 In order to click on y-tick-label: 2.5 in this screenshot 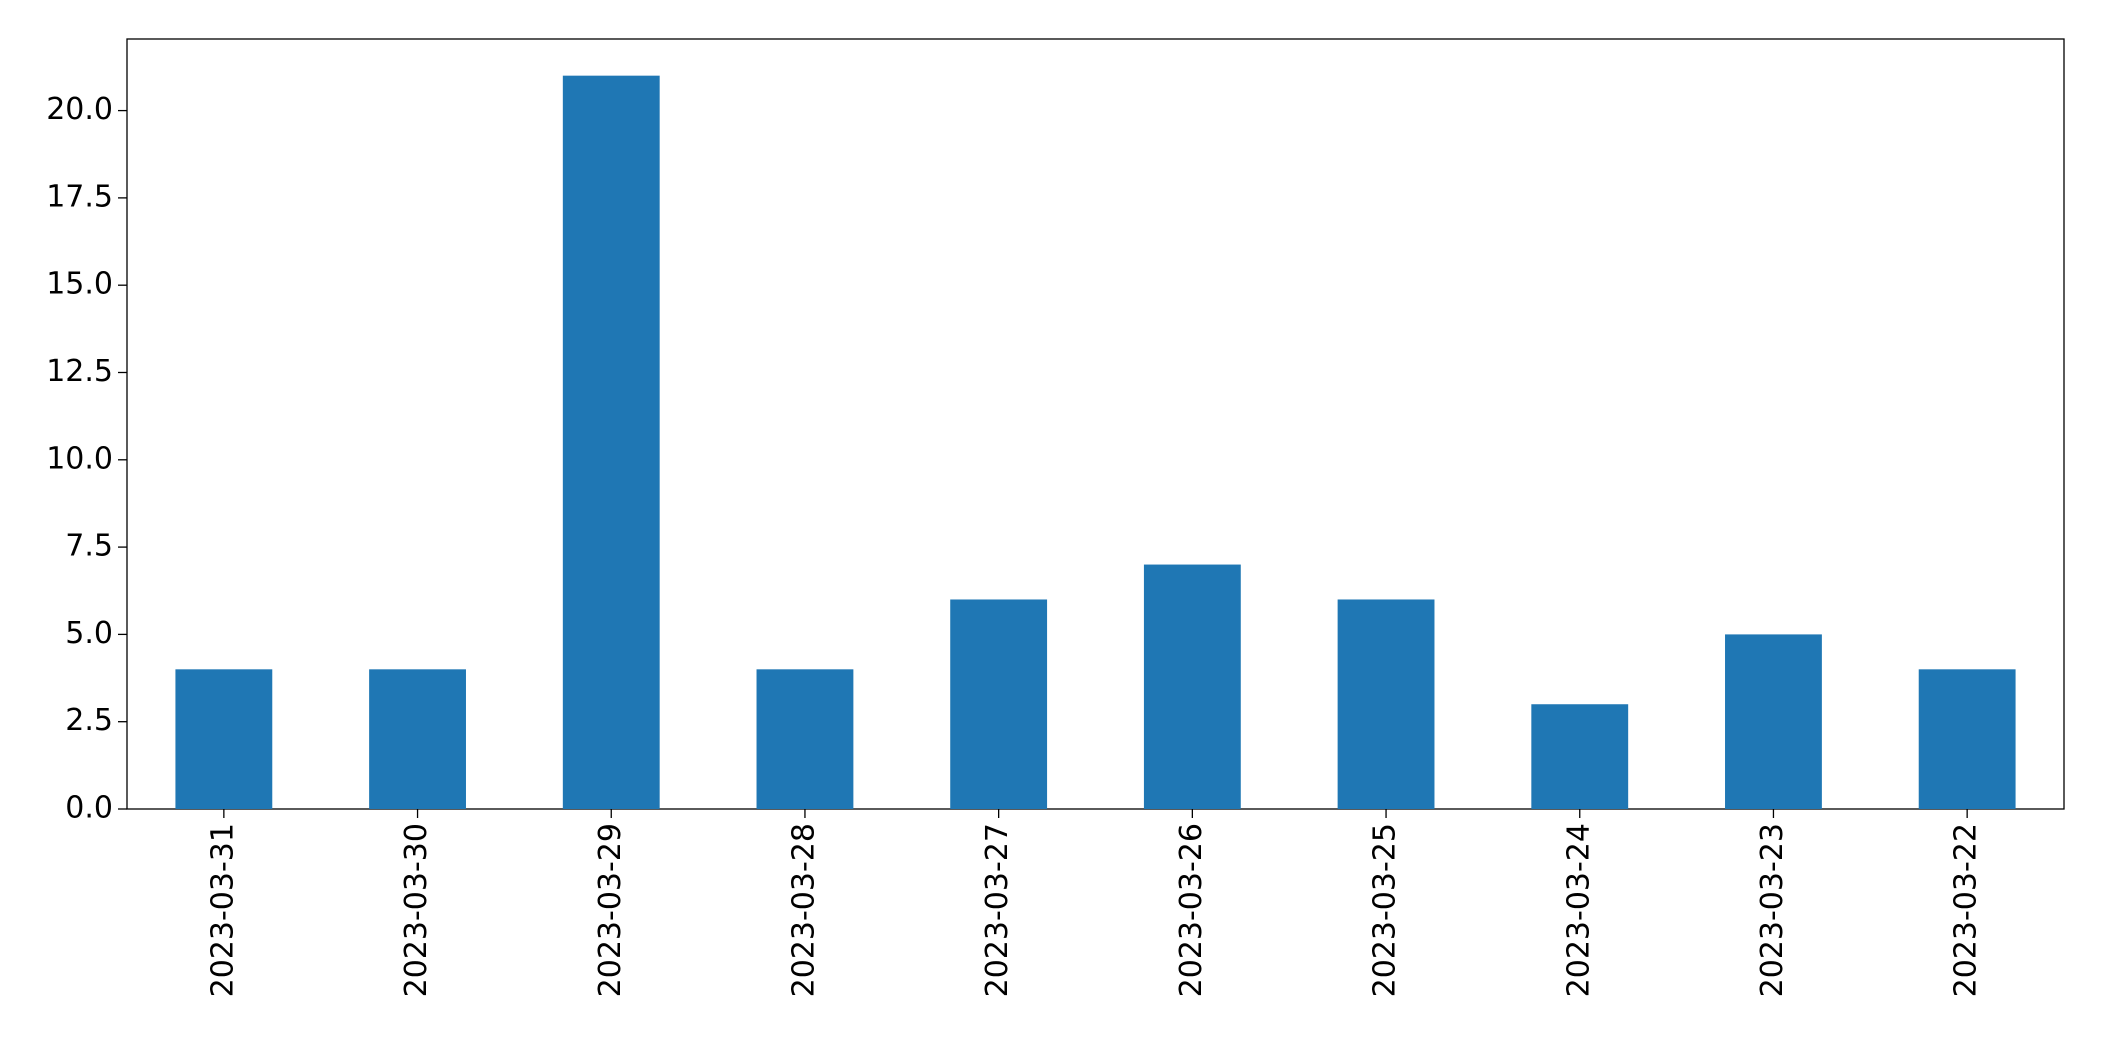, I will do `click(89, 720)`.